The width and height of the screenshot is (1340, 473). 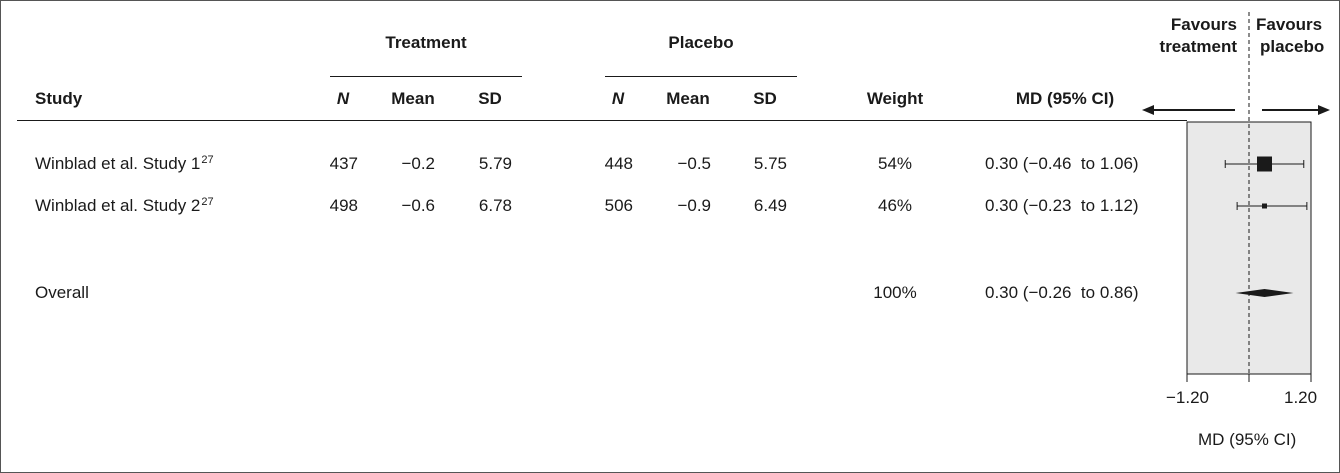 What do you see at coordinates (124, 205) in the screenshot?
I see `table-row-study-name: Winblad et al. Study 227` at bounding box center [124, 205].